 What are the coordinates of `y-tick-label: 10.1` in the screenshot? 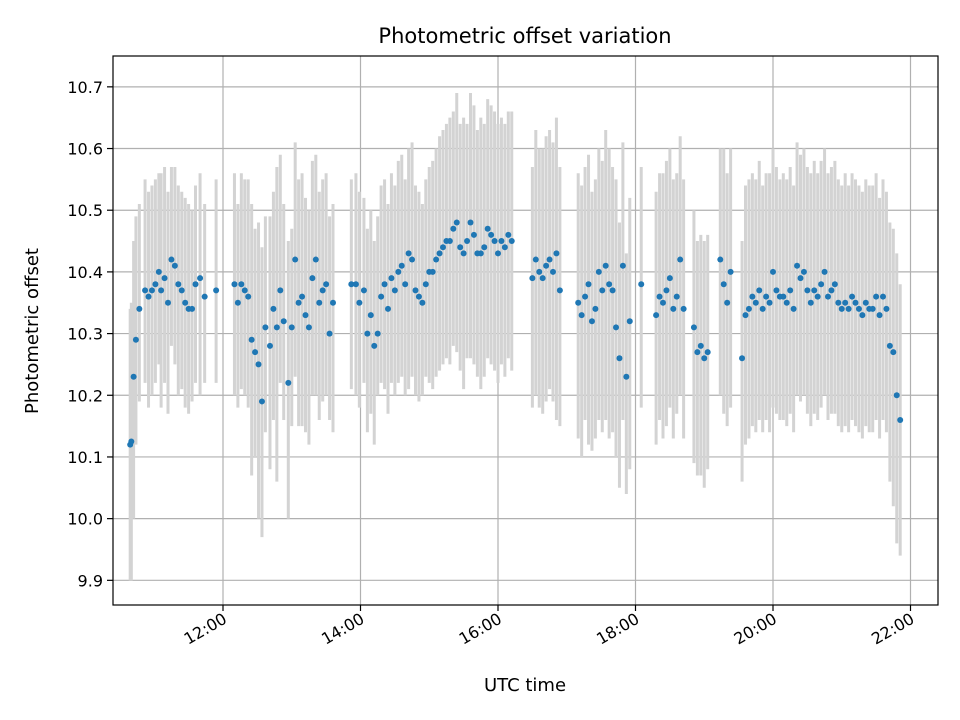 It's located at (85, 457).